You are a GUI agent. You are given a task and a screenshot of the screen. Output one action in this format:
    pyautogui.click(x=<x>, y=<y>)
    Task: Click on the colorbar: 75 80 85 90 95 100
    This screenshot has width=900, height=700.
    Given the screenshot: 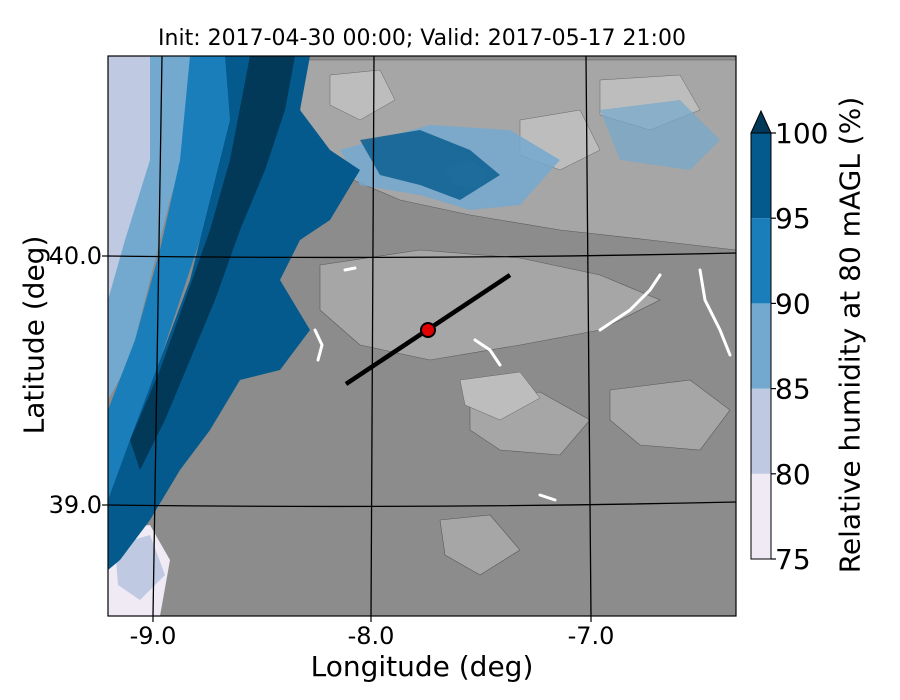 What is the action you would take?
    pyautogui.click(x=789, y=342)
    